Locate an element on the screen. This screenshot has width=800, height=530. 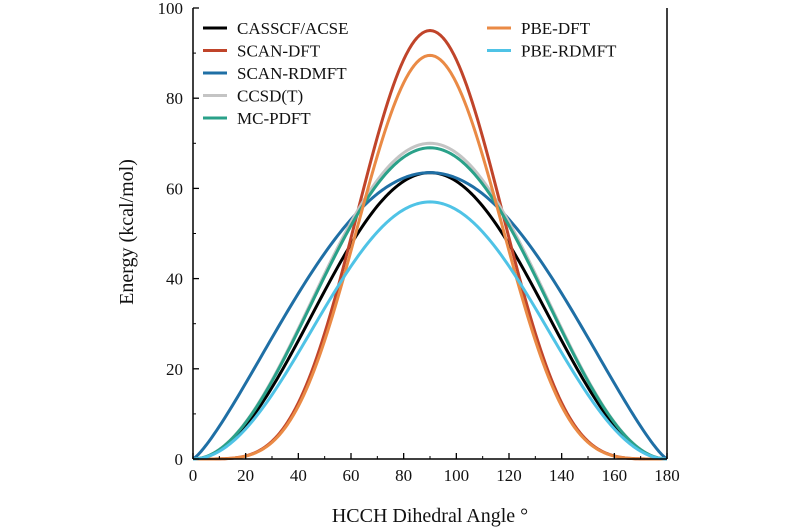
y-tick-label: 60 is located at coordinates (174, 188).